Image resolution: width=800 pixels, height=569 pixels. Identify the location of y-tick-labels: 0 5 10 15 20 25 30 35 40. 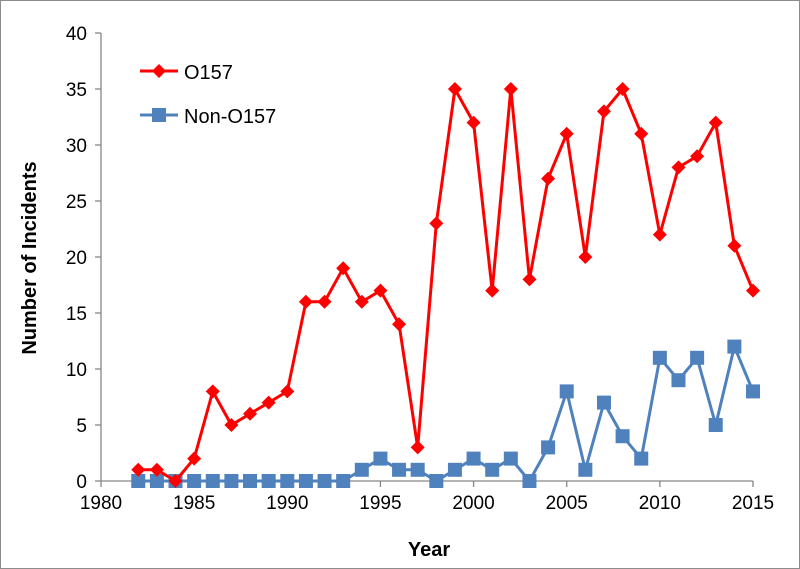
(76, 258).